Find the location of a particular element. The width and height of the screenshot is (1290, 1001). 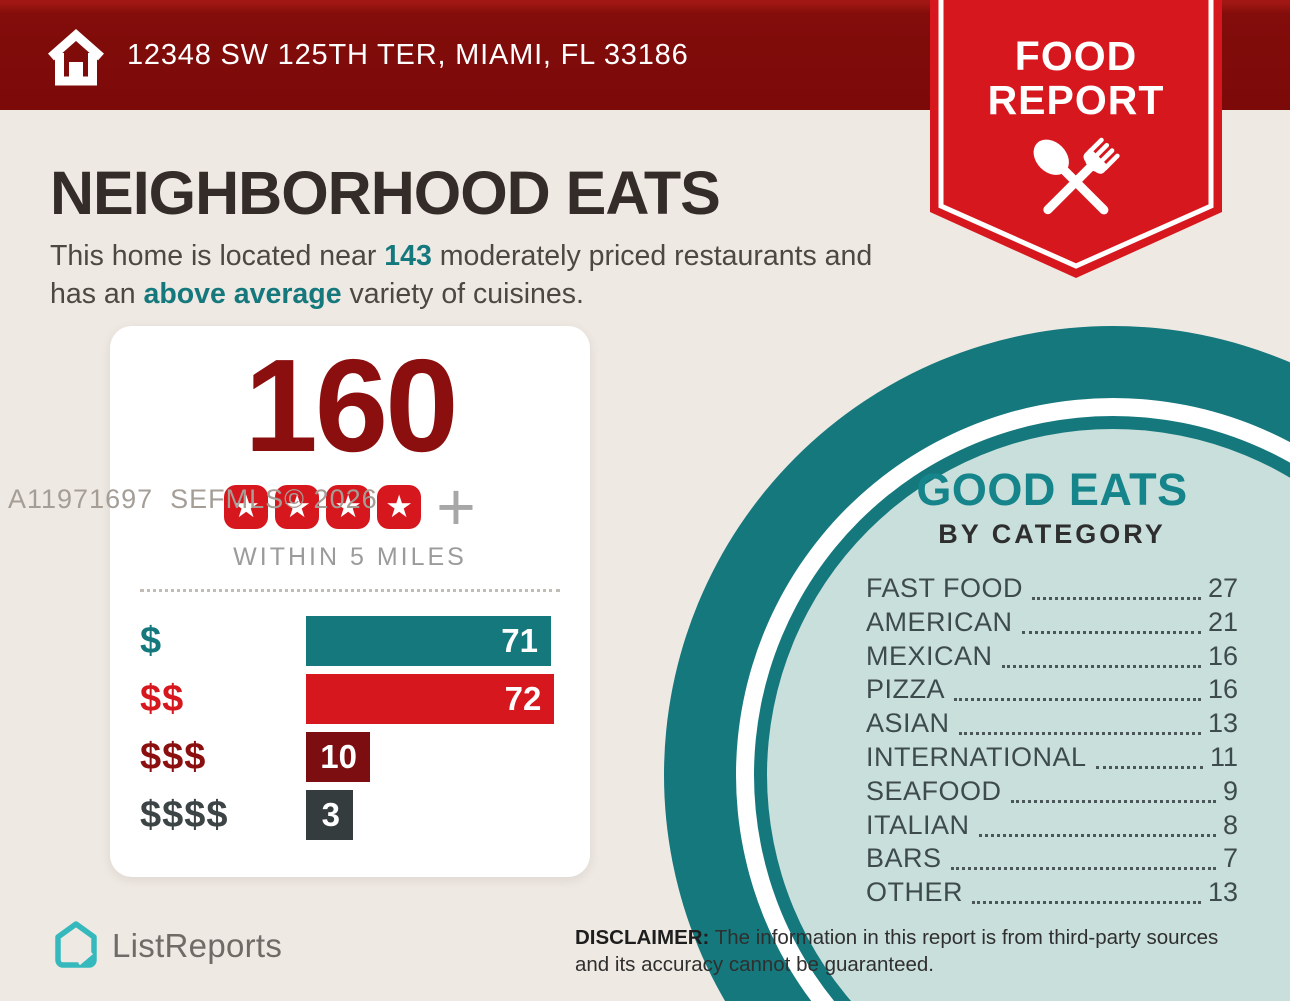

dotted-divider is located at coordinates (350, 590).